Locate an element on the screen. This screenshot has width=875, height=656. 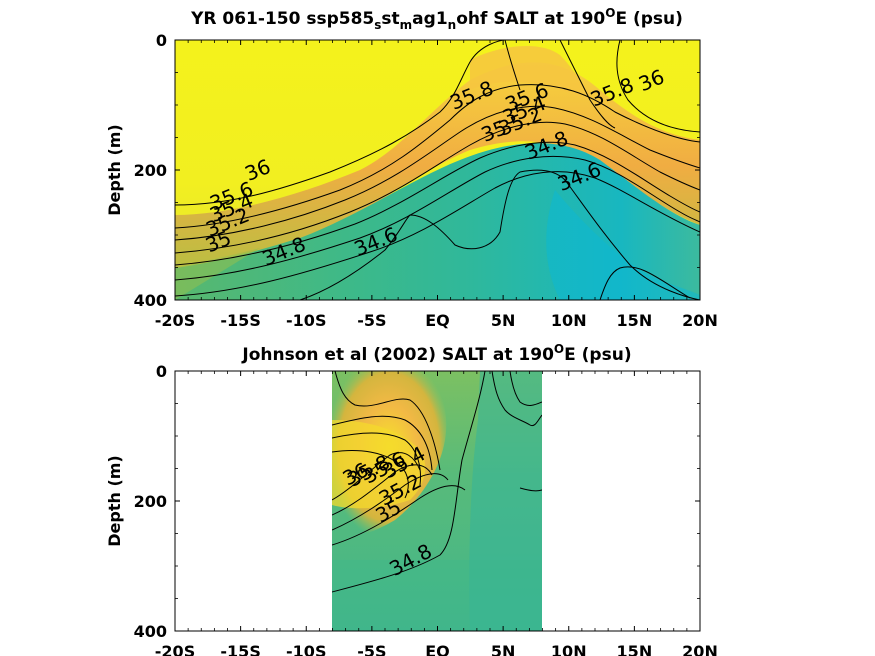
contour-34.8-line is located at coordinates (437, 234).